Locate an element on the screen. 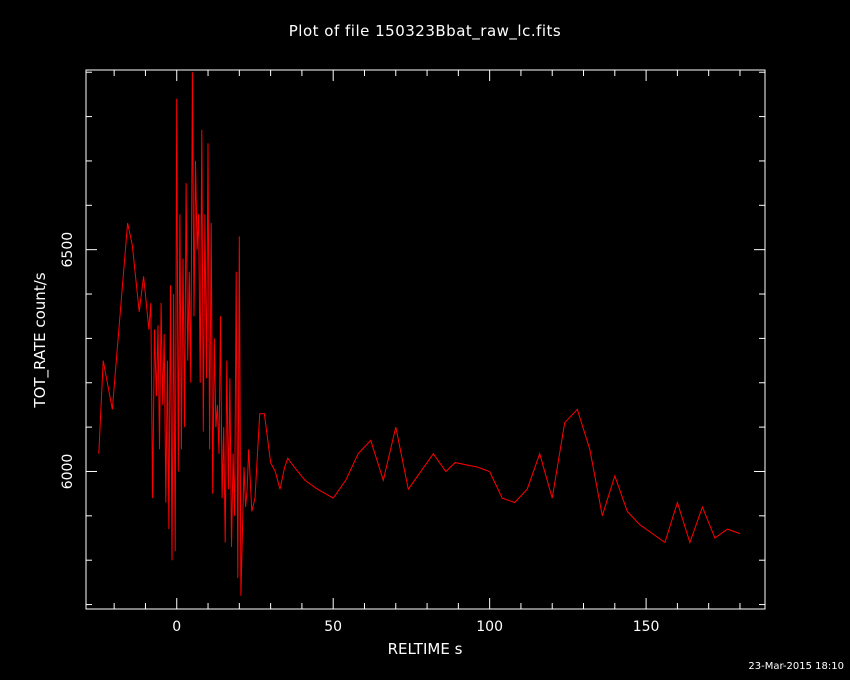  chart-title: Plot of file 150323Bbat_raw_lc.fits is located at coordinates (425, 31).